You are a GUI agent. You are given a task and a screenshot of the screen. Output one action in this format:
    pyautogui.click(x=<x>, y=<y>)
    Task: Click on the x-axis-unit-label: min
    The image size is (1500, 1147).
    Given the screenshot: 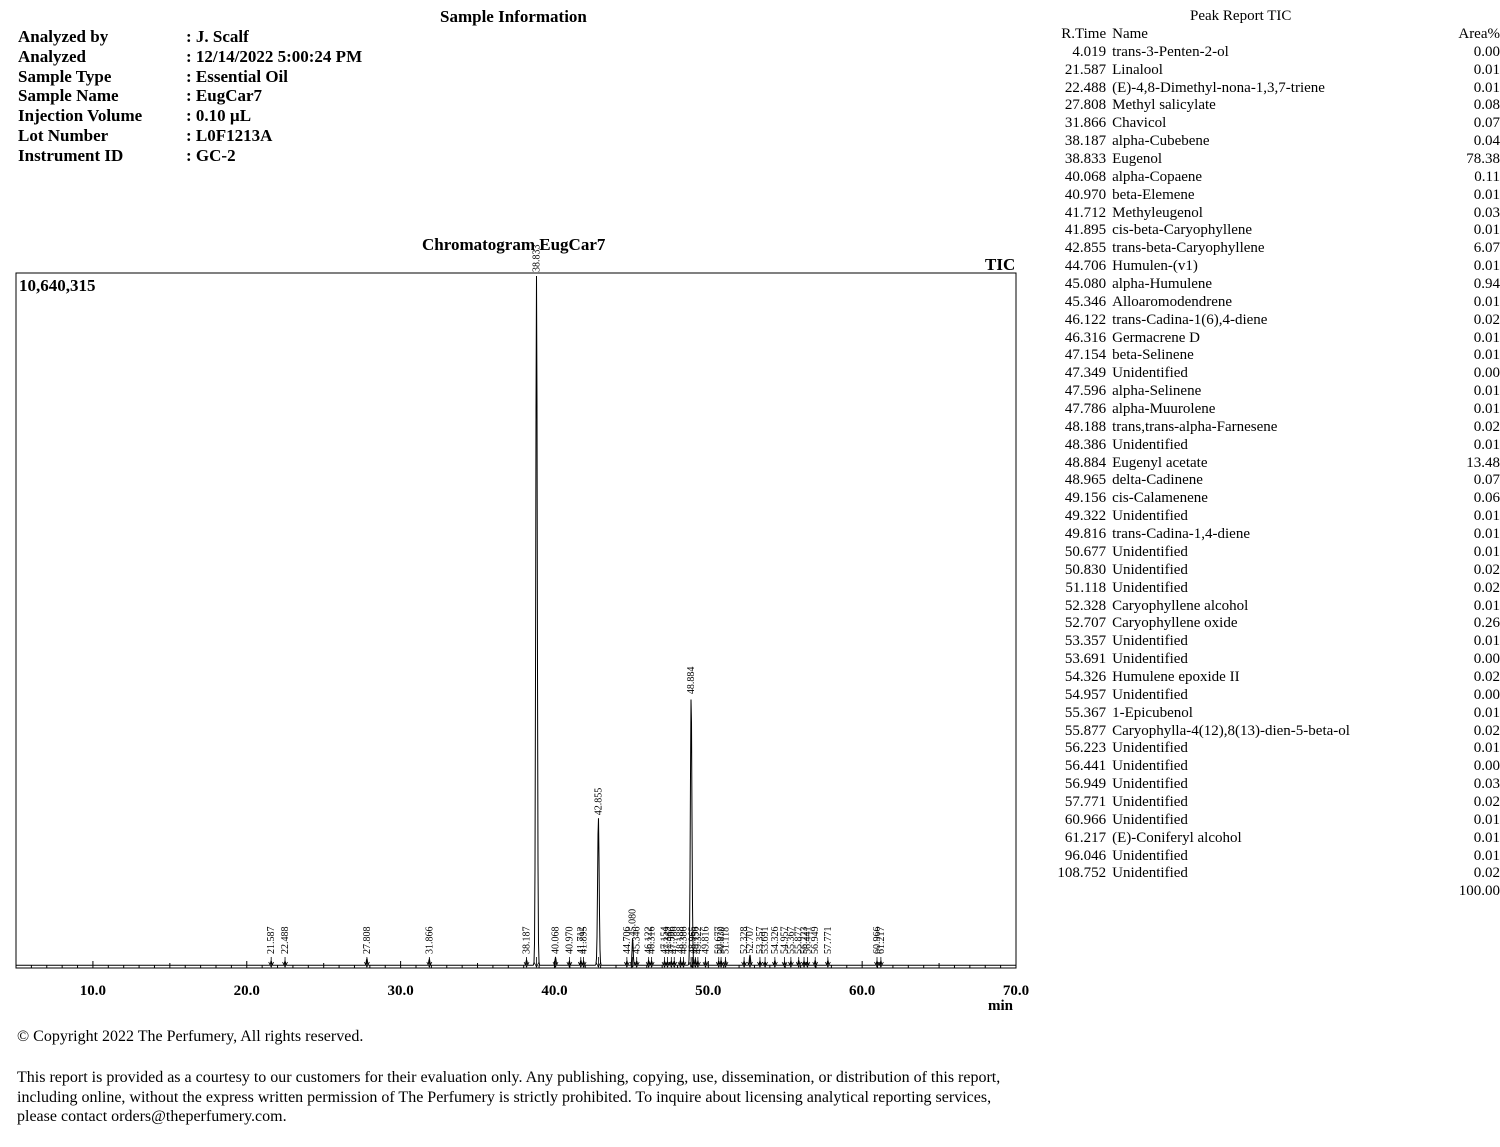 What is the action you would take?
    pyautogui.click(x=1001, y=1006)
    